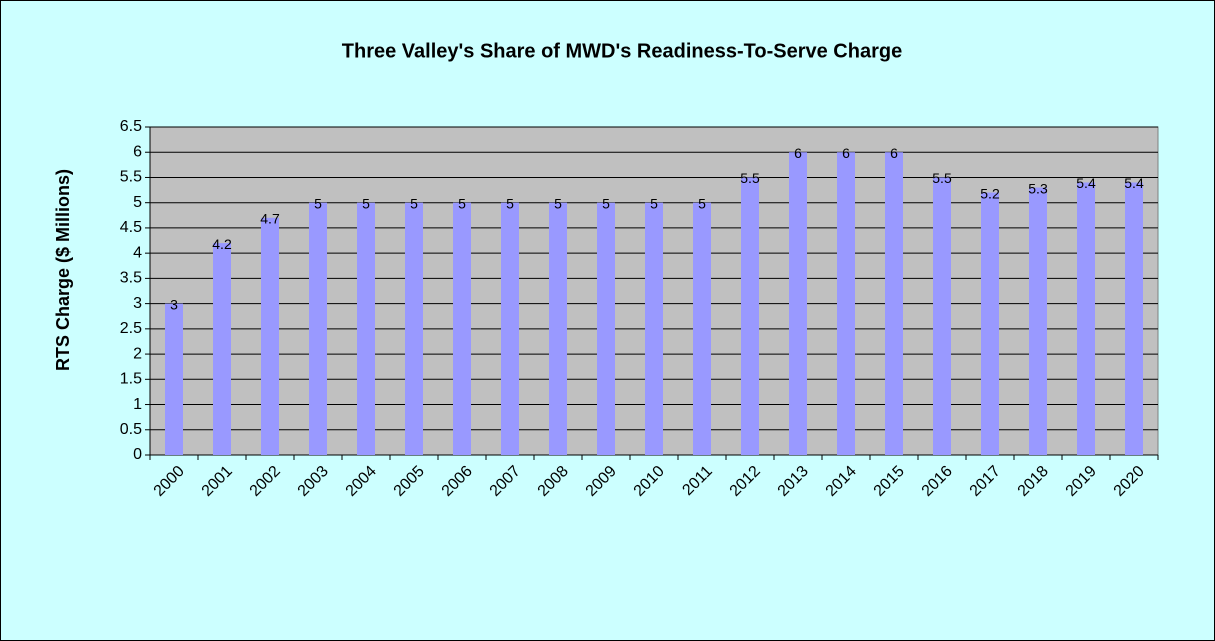  I want to click on y-axis-label: RTS Charge ($ Millions), so click(63, 270).